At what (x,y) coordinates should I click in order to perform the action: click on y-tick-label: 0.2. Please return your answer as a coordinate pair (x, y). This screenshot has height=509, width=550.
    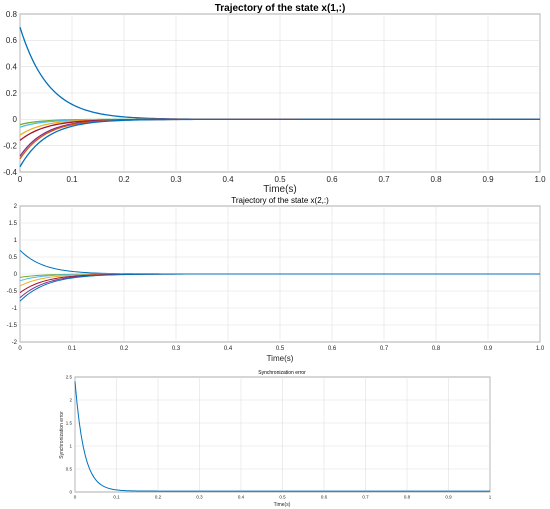
    Looking at the image, I should click on (12, 93).